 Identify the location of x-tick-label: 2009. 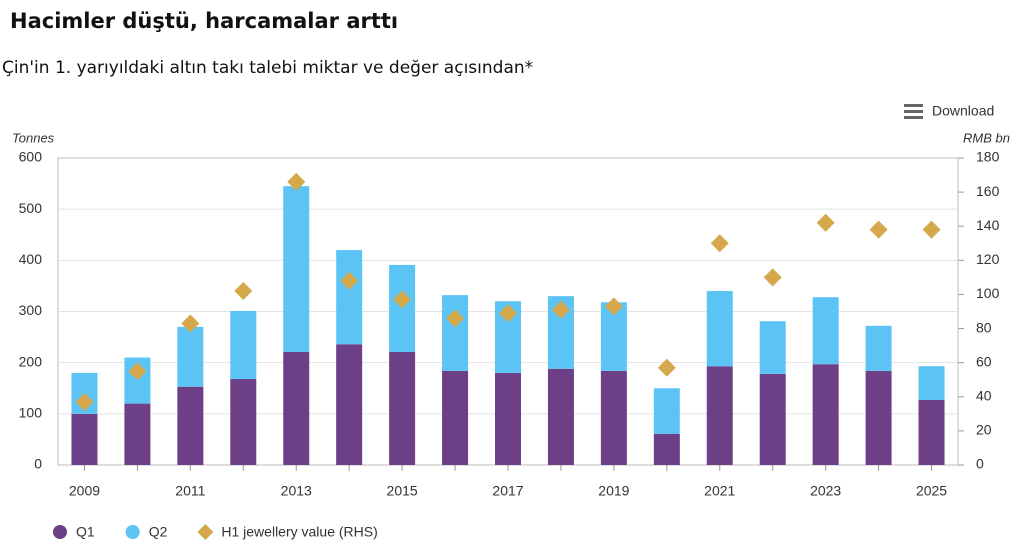
(84, 491).